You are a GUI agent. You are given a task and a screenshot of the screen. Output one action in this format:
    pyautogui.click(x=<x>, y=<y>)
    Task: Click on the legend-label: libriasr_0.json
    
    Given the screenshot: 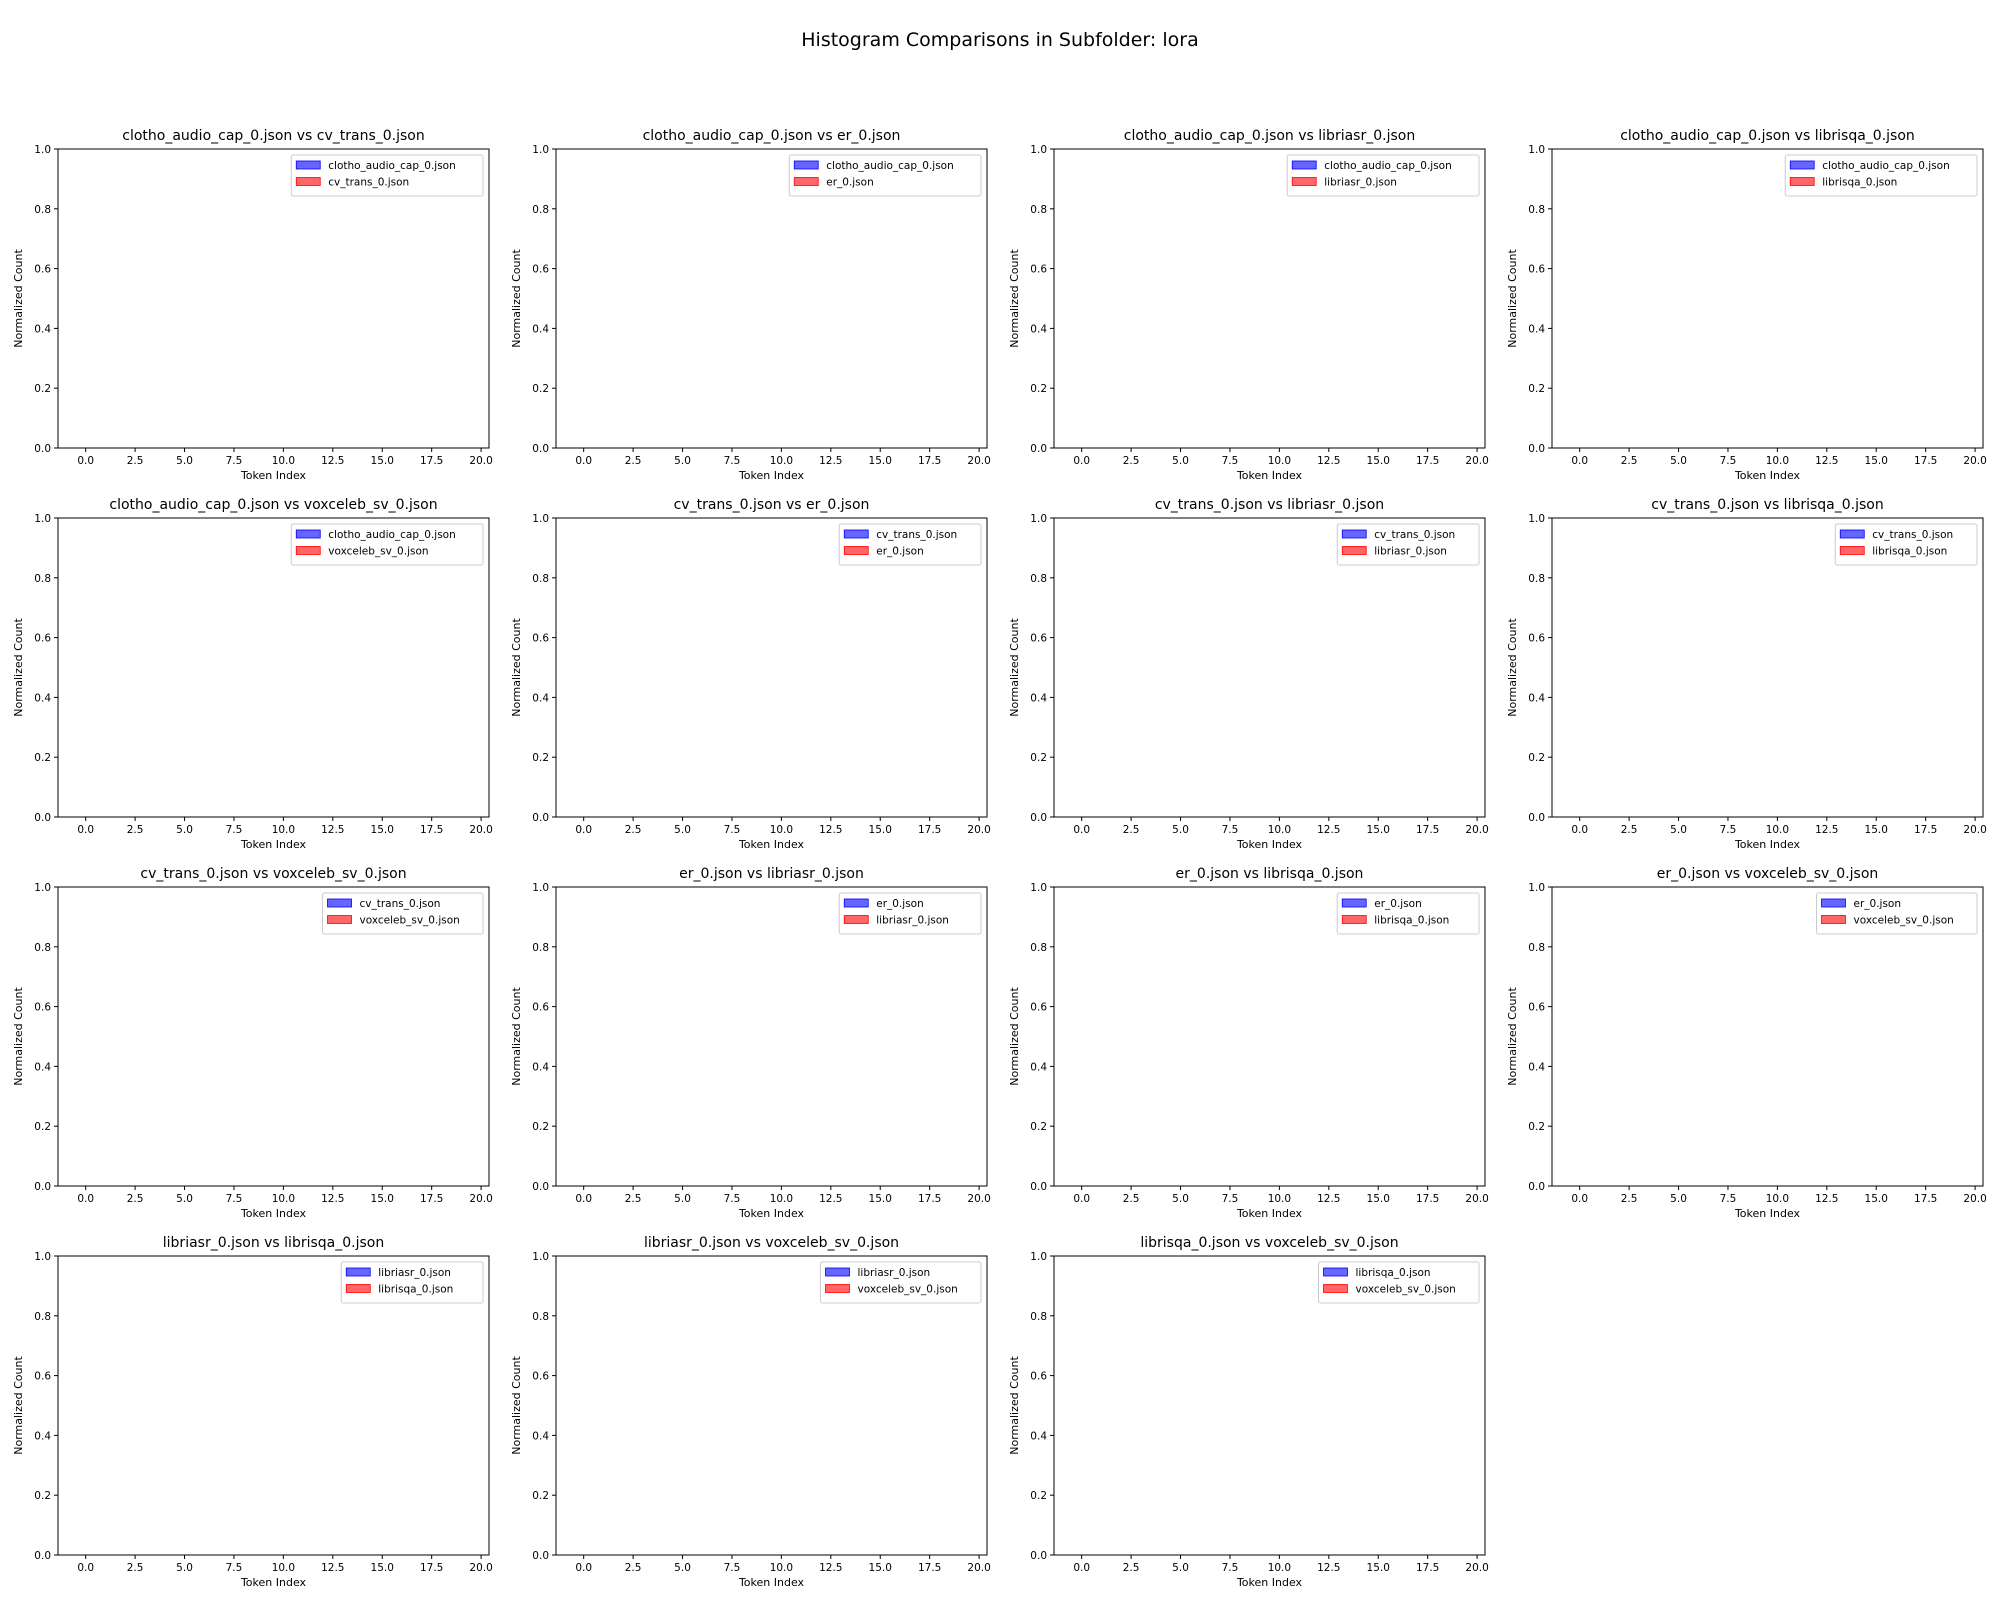 What is the action you would take?
    pyautogui.click(x=894, y=1273)
    